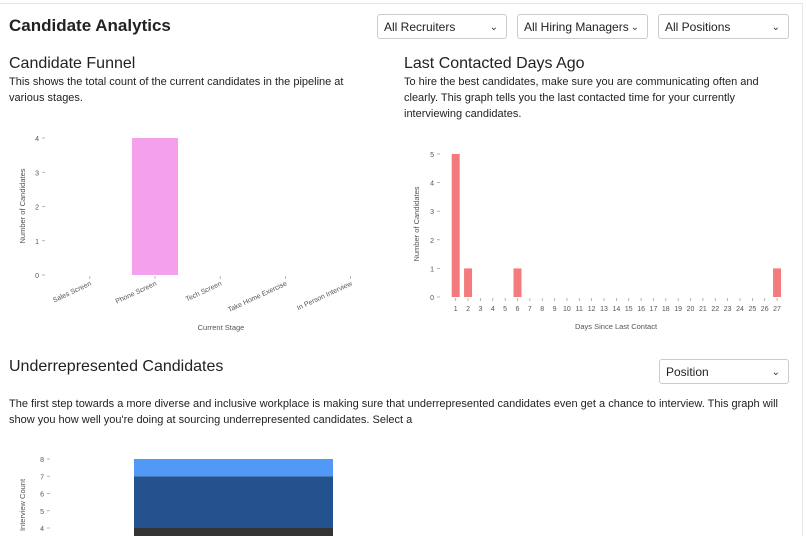 The height and width of the screenshot is (536, 806). Describe the element at coordinates (90, 25) in the screenshot. I see `page-title: Candidate Analytics` at that location.